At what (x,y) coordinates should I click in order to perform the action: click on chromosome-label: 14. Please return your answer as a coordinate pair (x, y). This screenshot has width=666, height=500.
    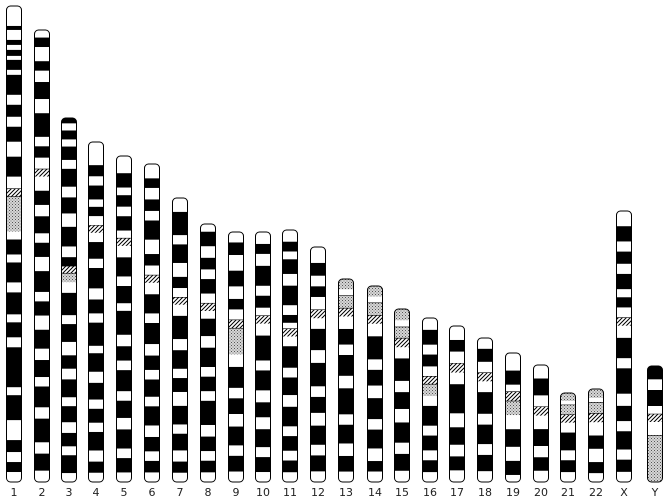
    Looking at the image, I should click on (375, 492).